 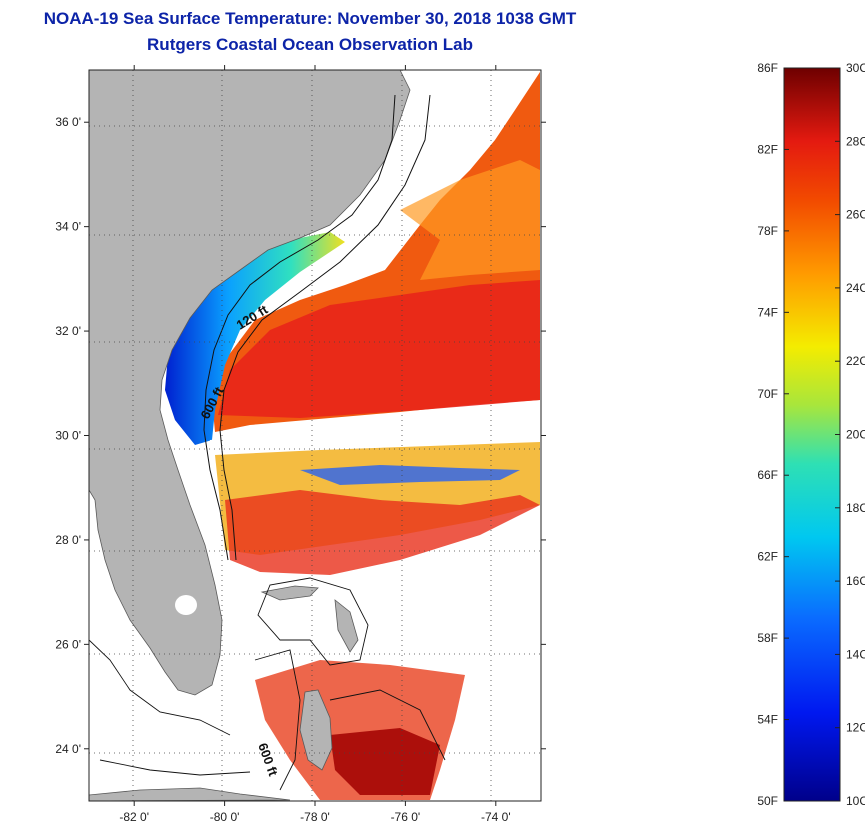 I want to click on lat-label: 30 0', so click(x=68, y=436).